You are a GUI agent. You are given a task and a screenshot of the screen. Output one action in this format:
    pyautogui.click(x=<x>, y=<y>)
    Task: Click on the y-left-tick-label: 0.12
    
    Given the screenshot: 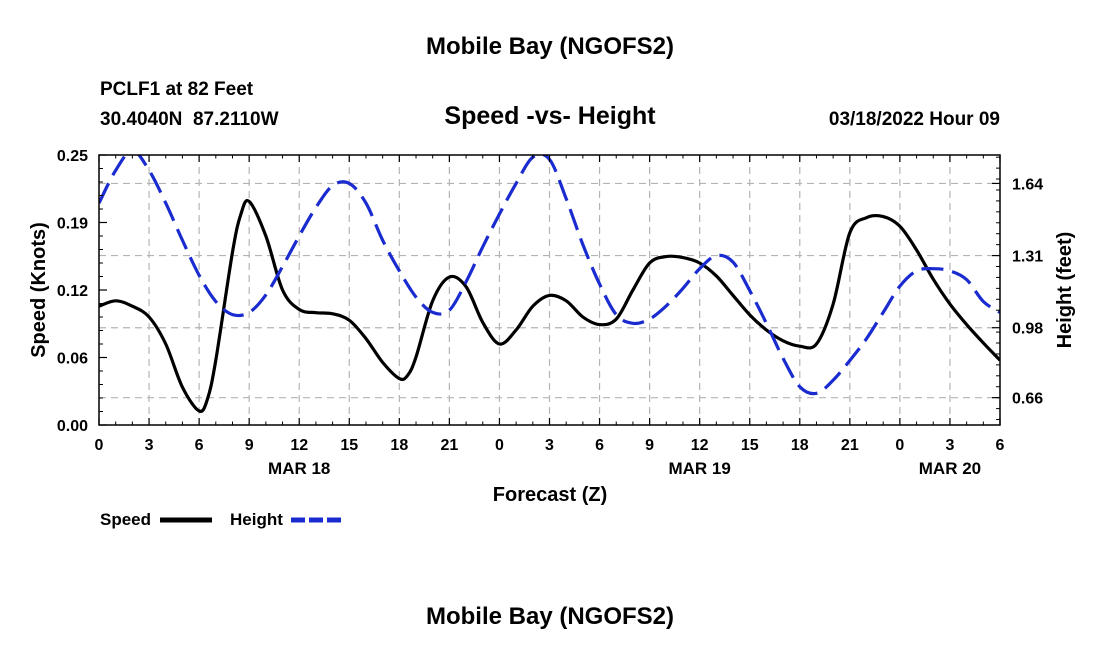 What is the action you would take?
    pyautogui.click(x=72, y=291)
    